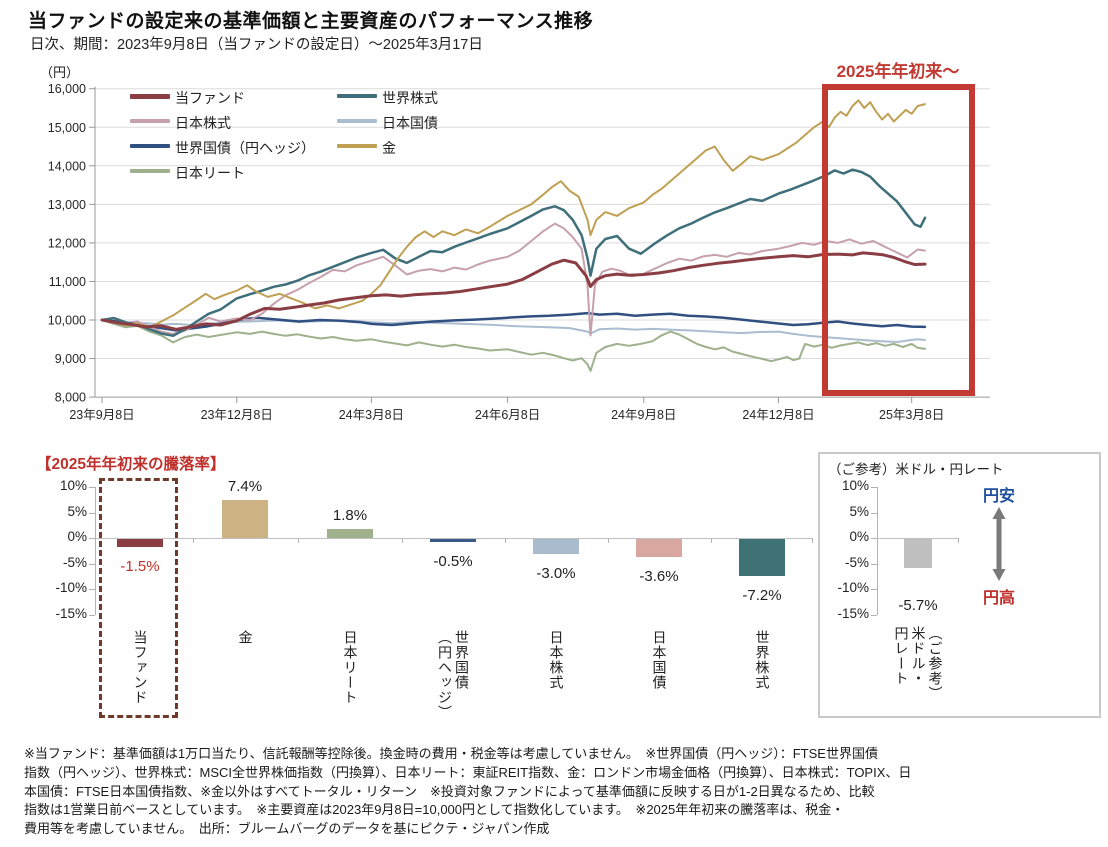 The image size is (1108, 847). I want to click on legend-label-金: 金, so click(389, 148).